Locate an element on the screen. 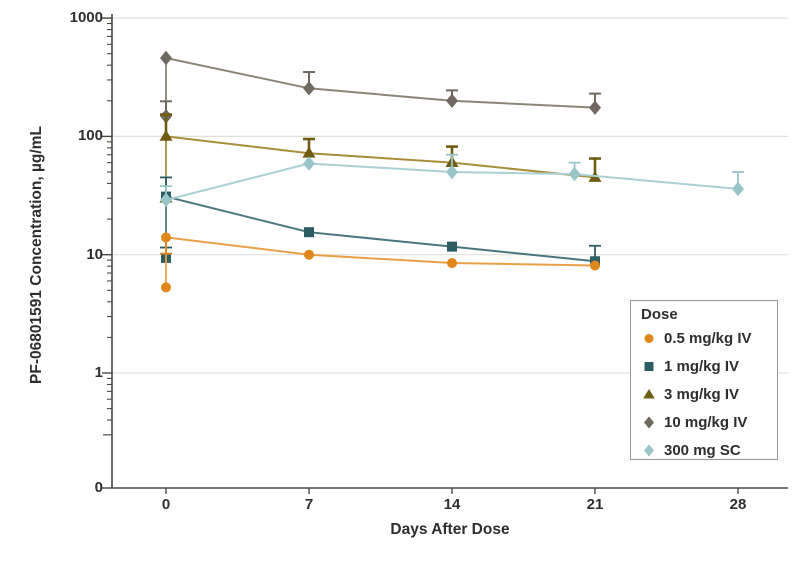 This screenshot has width=800, height=561. y-tick-label: 100 is located at coordinates (90, 136).